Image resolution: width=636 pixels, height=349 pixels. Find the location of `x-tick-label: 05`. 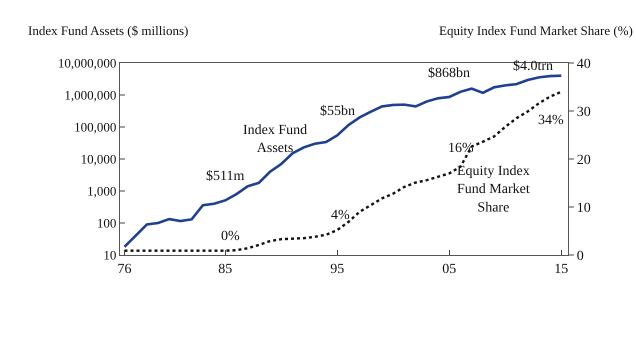

x-tick-label: 05 is located at coordinates (449, 269).